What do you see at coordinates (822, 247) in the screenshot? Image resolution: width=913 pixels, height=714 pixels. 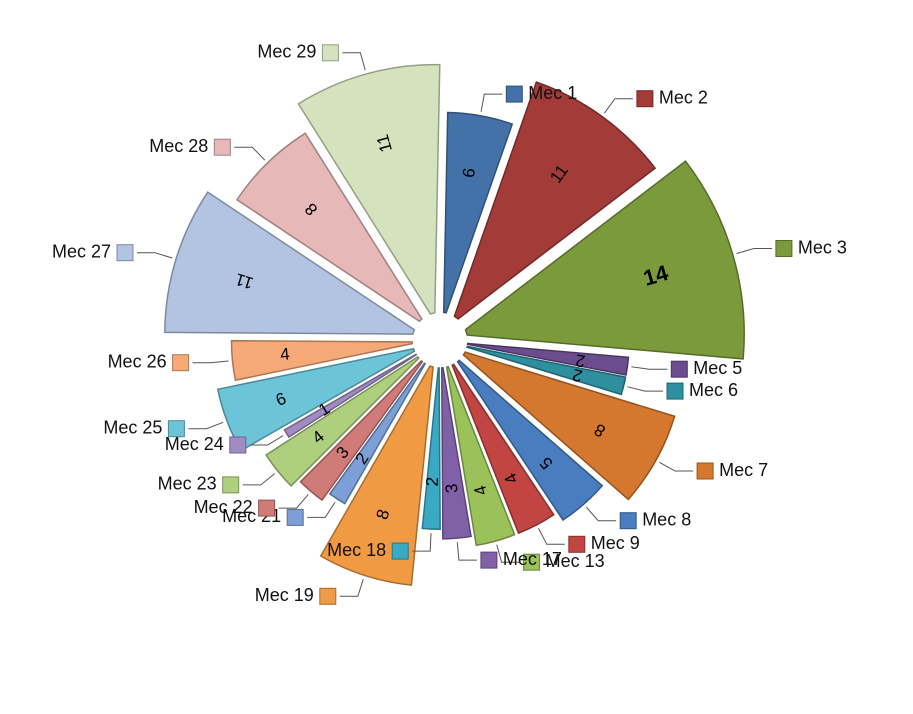 I see `category-label: Mec 3` at bounding box center [822, 247].